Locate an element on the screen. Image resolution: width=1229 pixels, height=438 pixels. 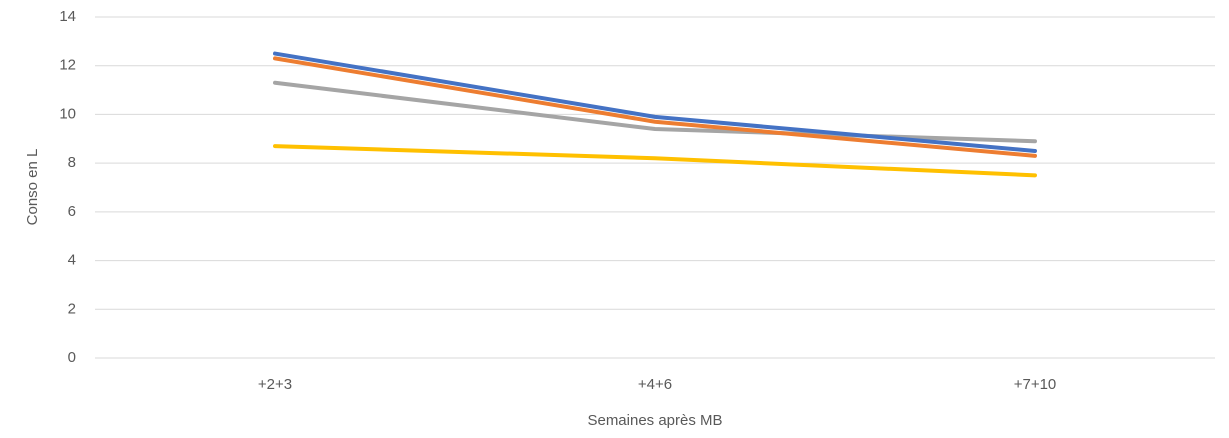
y-axis-label: Conso en L is located at coordinates (32, 187).